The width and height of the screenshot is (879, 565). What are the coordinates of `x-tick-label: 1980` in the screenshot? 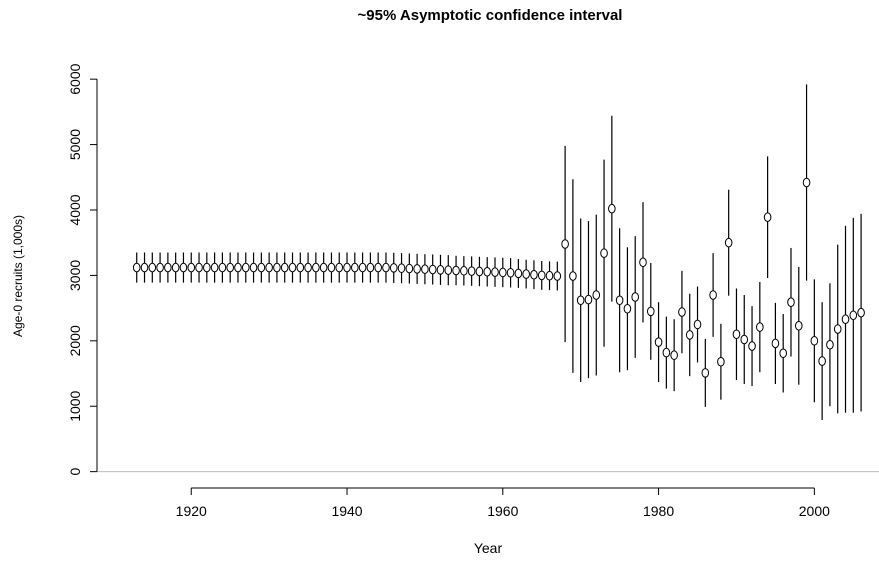 It's located at (658, 511).